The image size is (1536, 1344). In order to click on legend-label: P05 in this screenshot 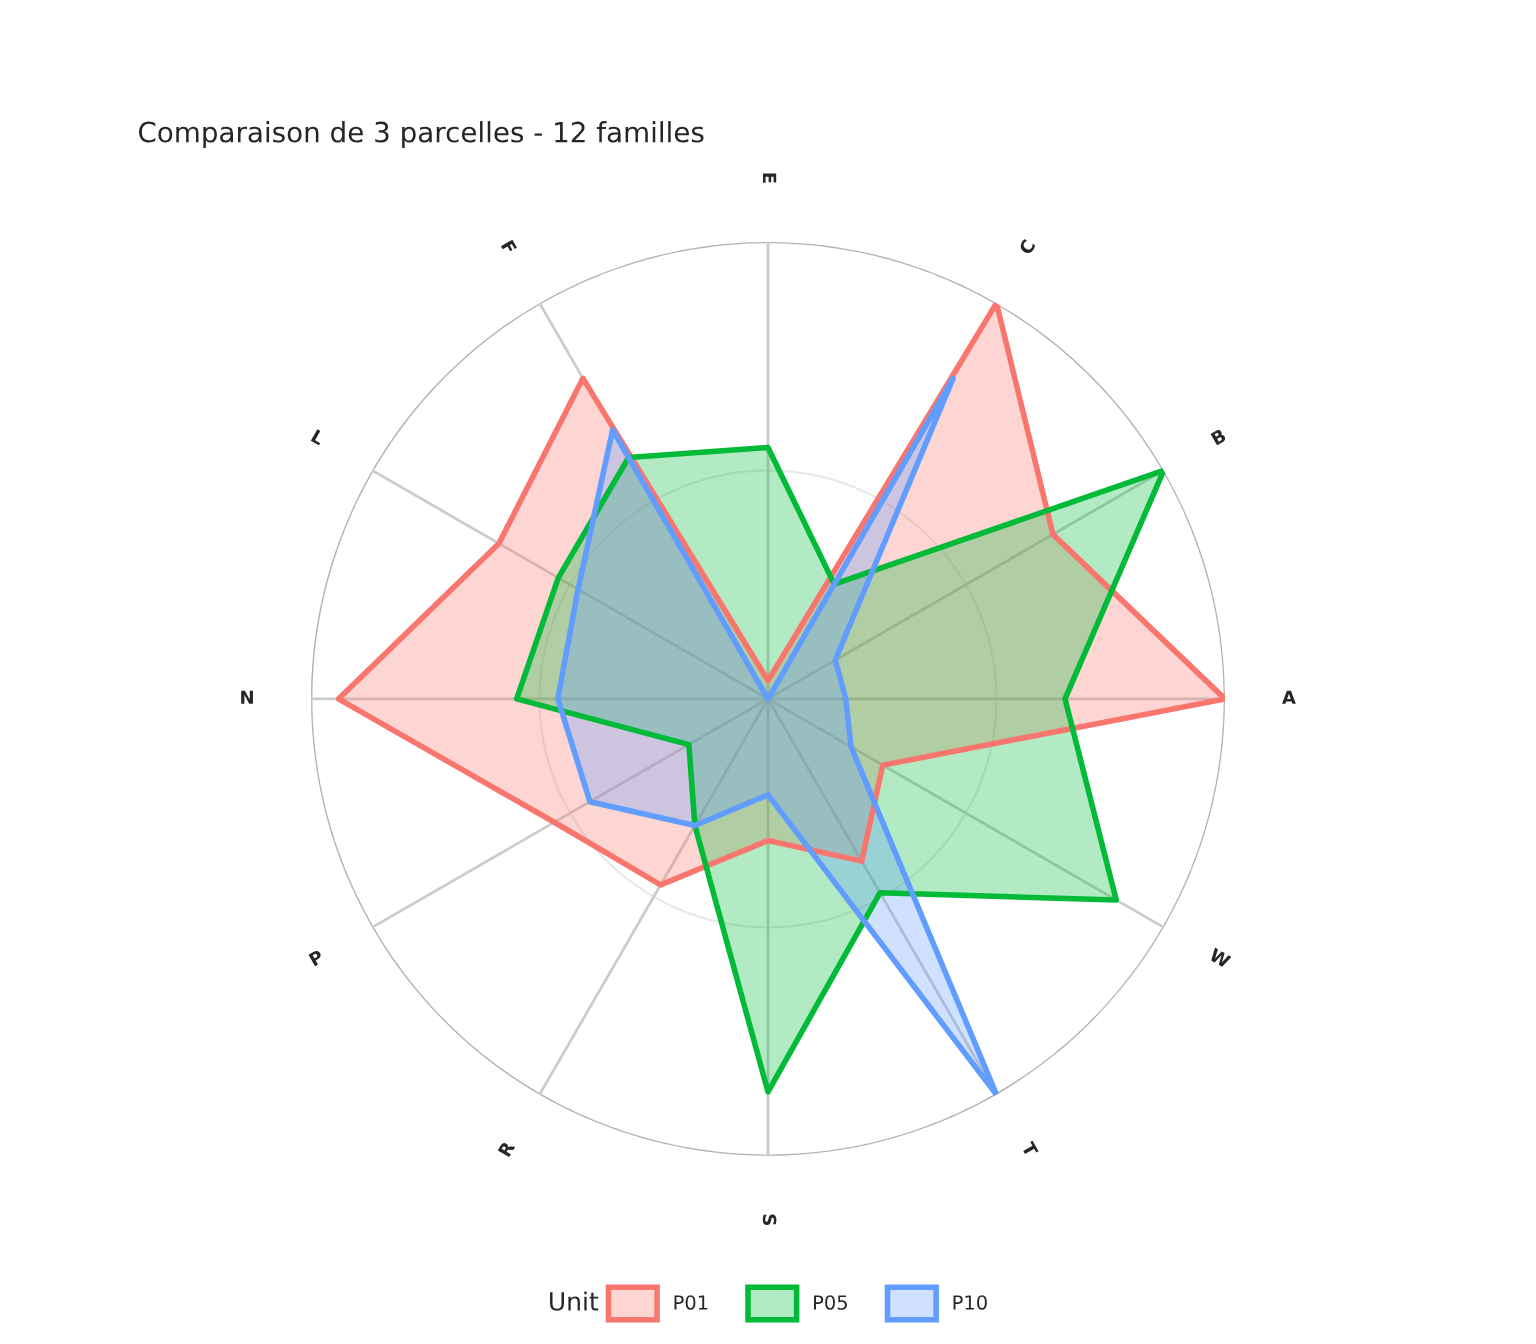, I will do `click(830, 1302)`.